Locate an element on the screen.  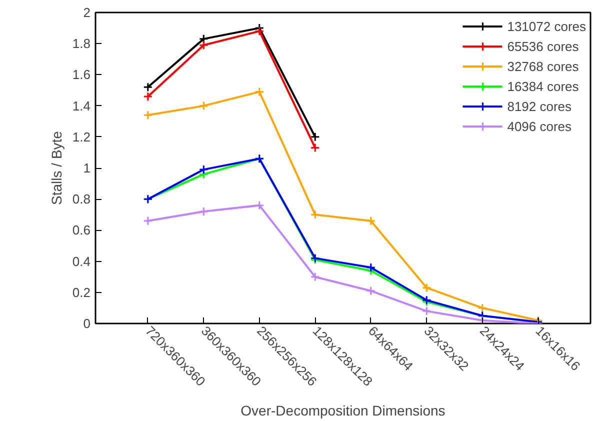
y-tick-label: 1 is located at coordinates (87, 168).